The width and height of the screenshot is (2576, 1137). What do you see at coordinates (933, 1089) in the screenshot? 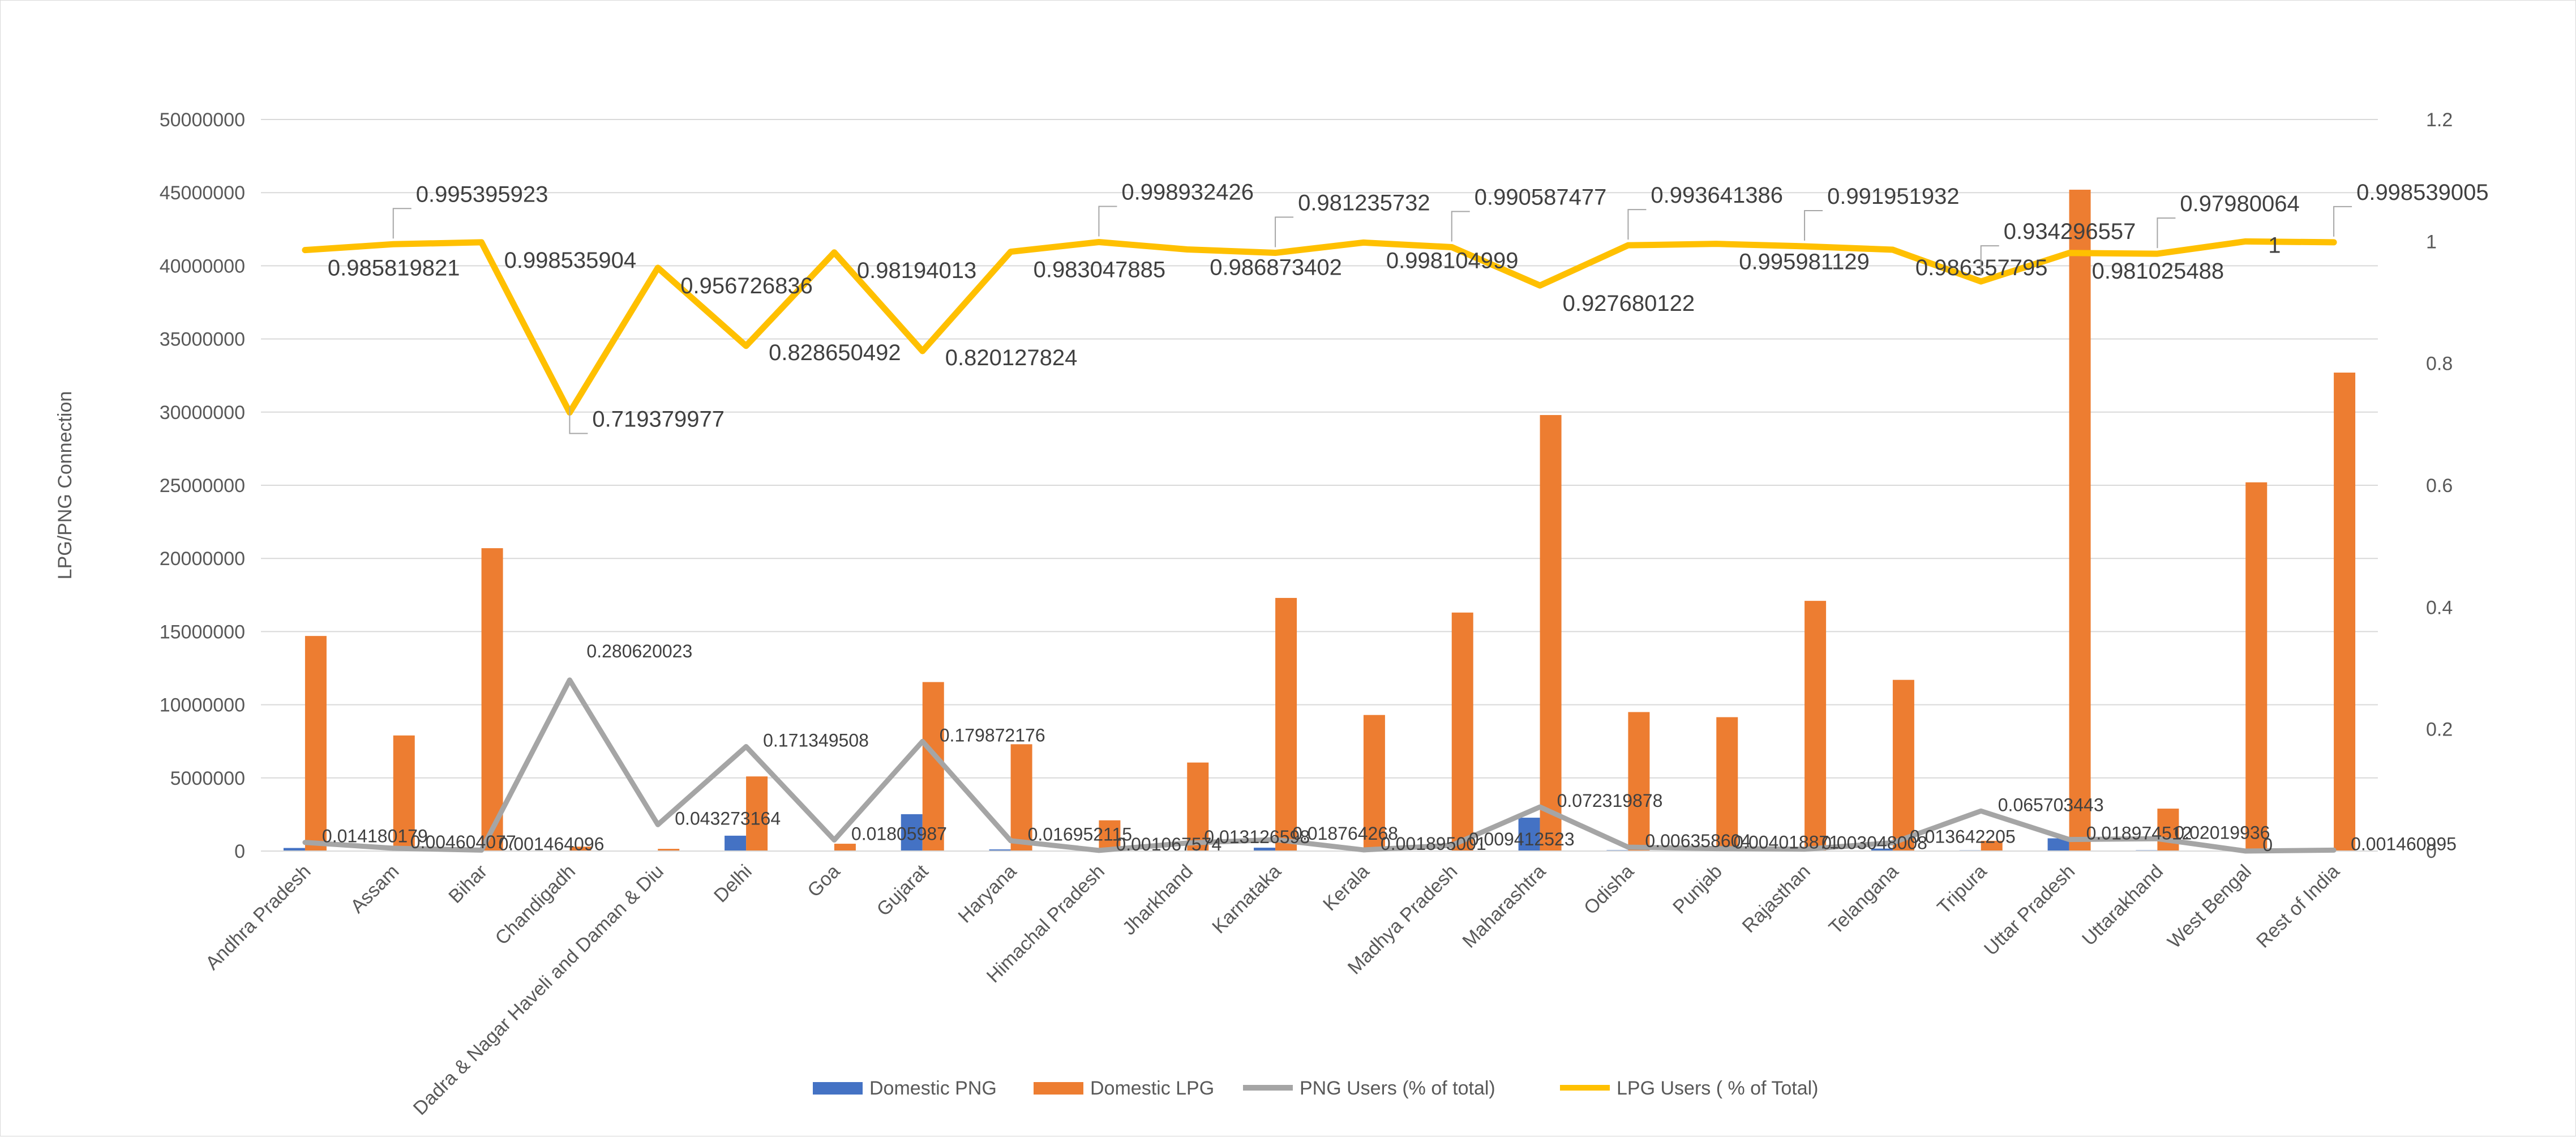
I see `legend-label: Domestic PNG` at bounding box center [933, 1089].